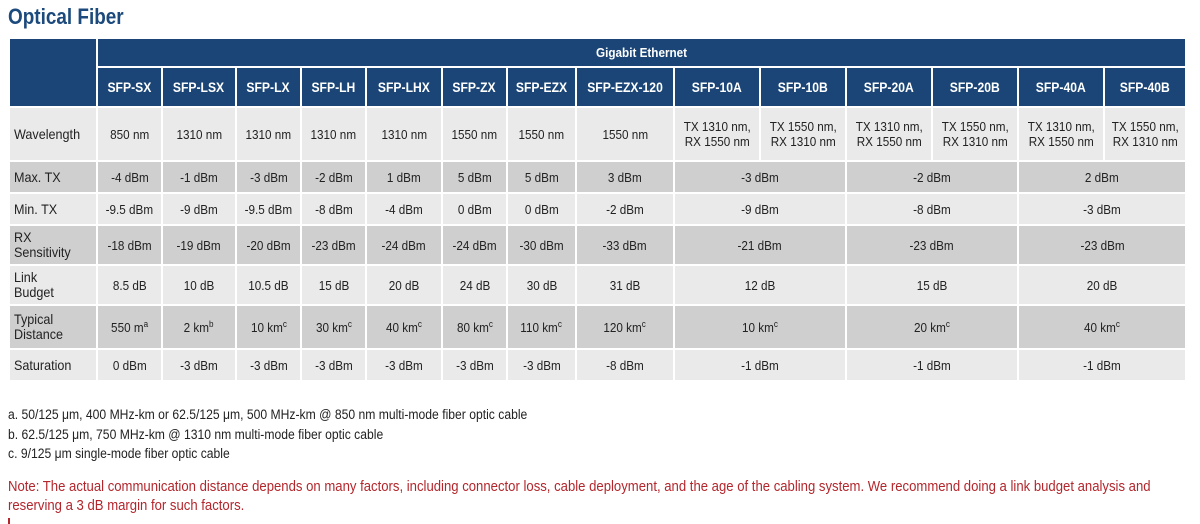  Describe the element at coordinates (1061, 87) in the screenshot. I see `column-header-sfp-40a: SFP-40A` at that location.